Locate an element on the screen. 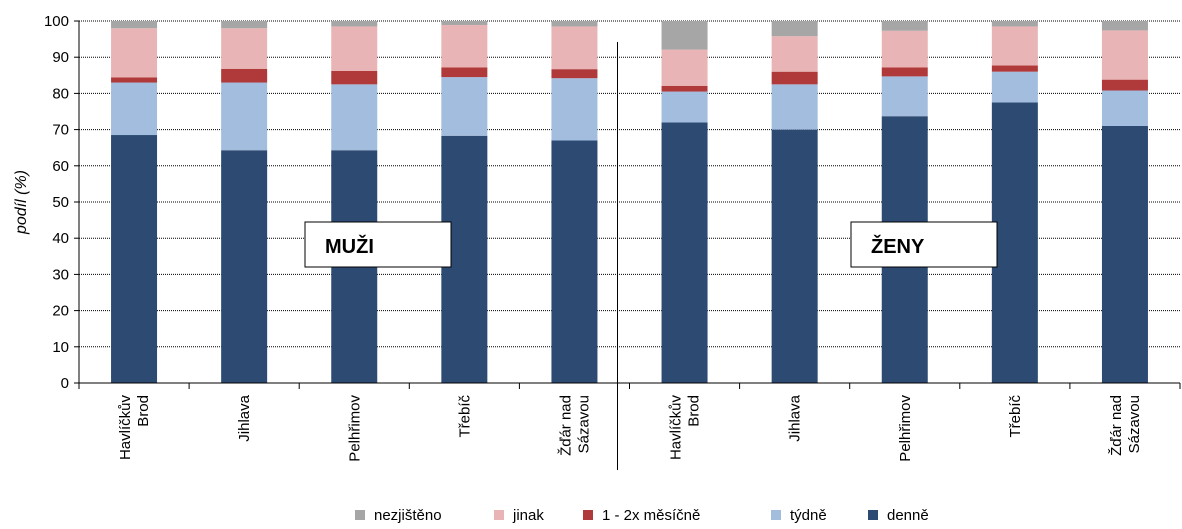 The image size is (1182, 529). y-tick-label: 30 is located at coordinates (60, 274).